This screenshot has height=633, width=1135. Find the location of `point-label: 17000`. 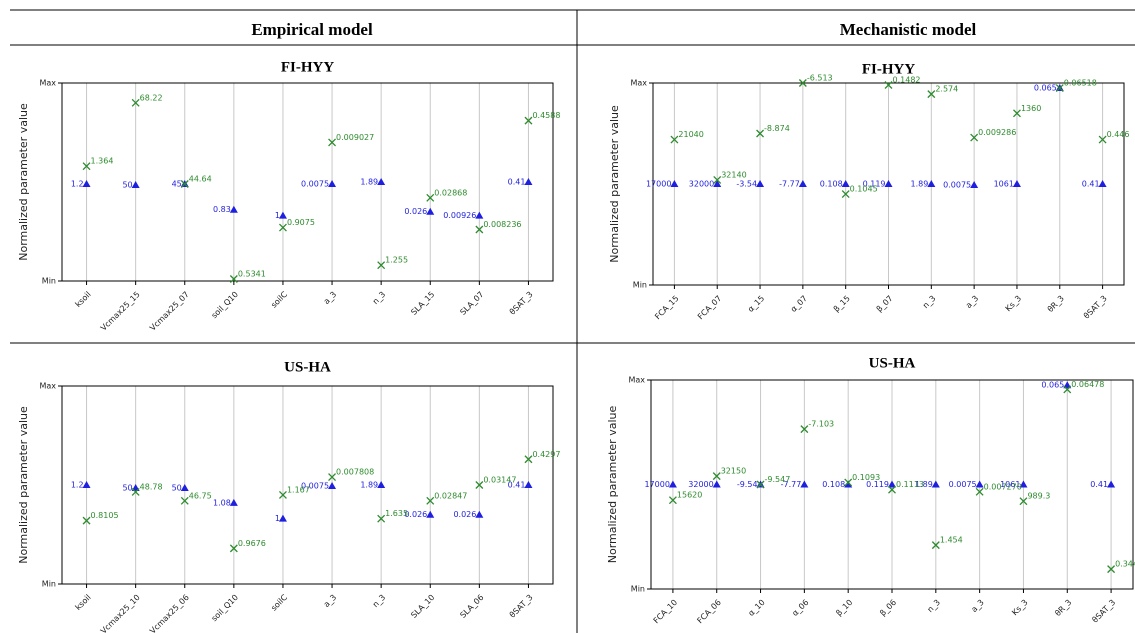

point-label: 17000 is located at coordinates (656, 484).